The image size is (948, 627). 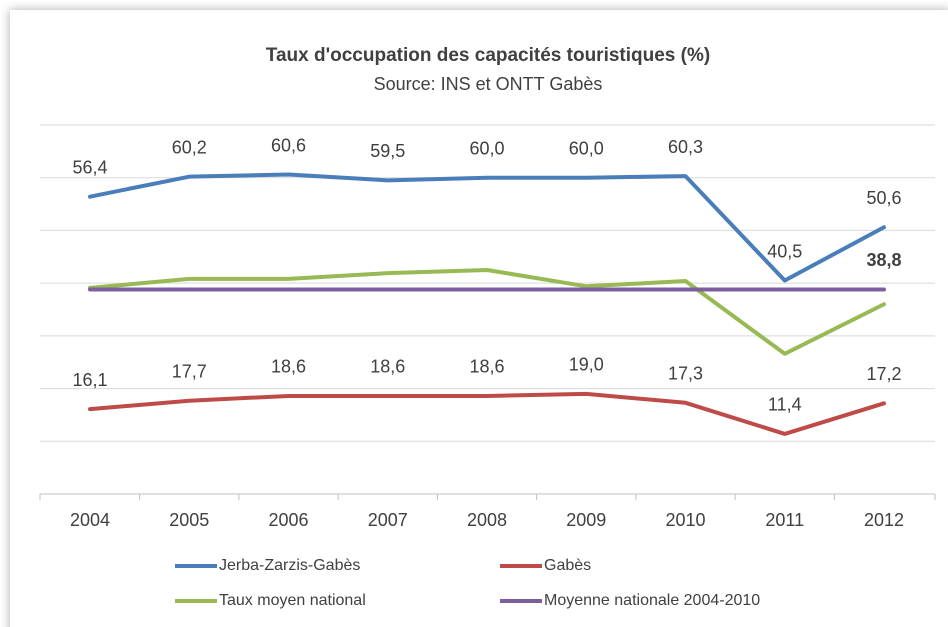 What do you see at coordinates (189, 520) in the screenshot?
I see `x-tick-label: 2005` at bounding box center [189, 520].